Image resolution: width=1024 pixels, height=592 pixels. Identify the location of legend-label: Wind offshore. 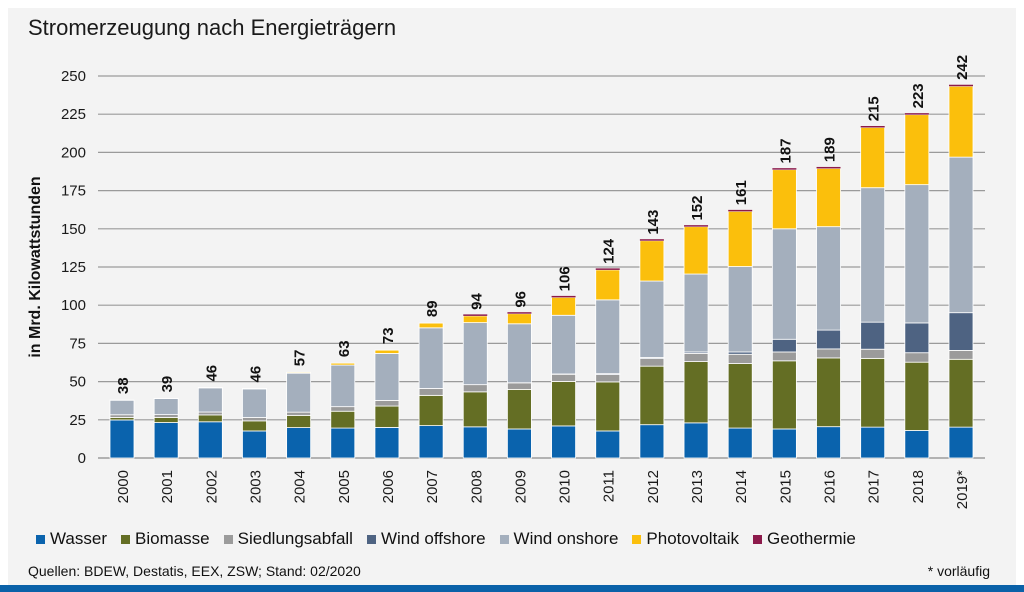
(433, 538).